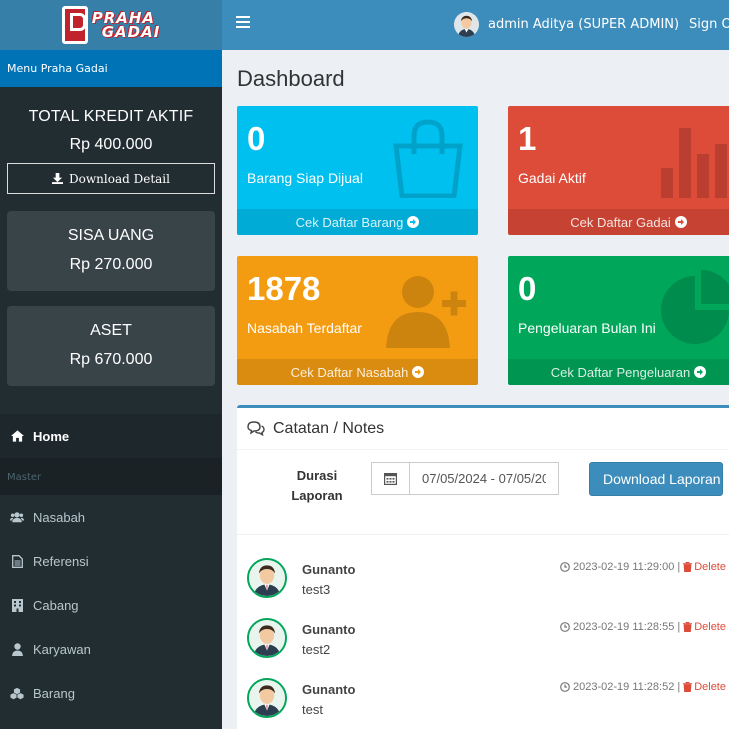 The width and height of the screenshot is (729, 729). What do you see at coordinates (111, 561) in the screenshot?
I see `sidebar-item-referensi: Referensi` at bounding box center [111, 561].